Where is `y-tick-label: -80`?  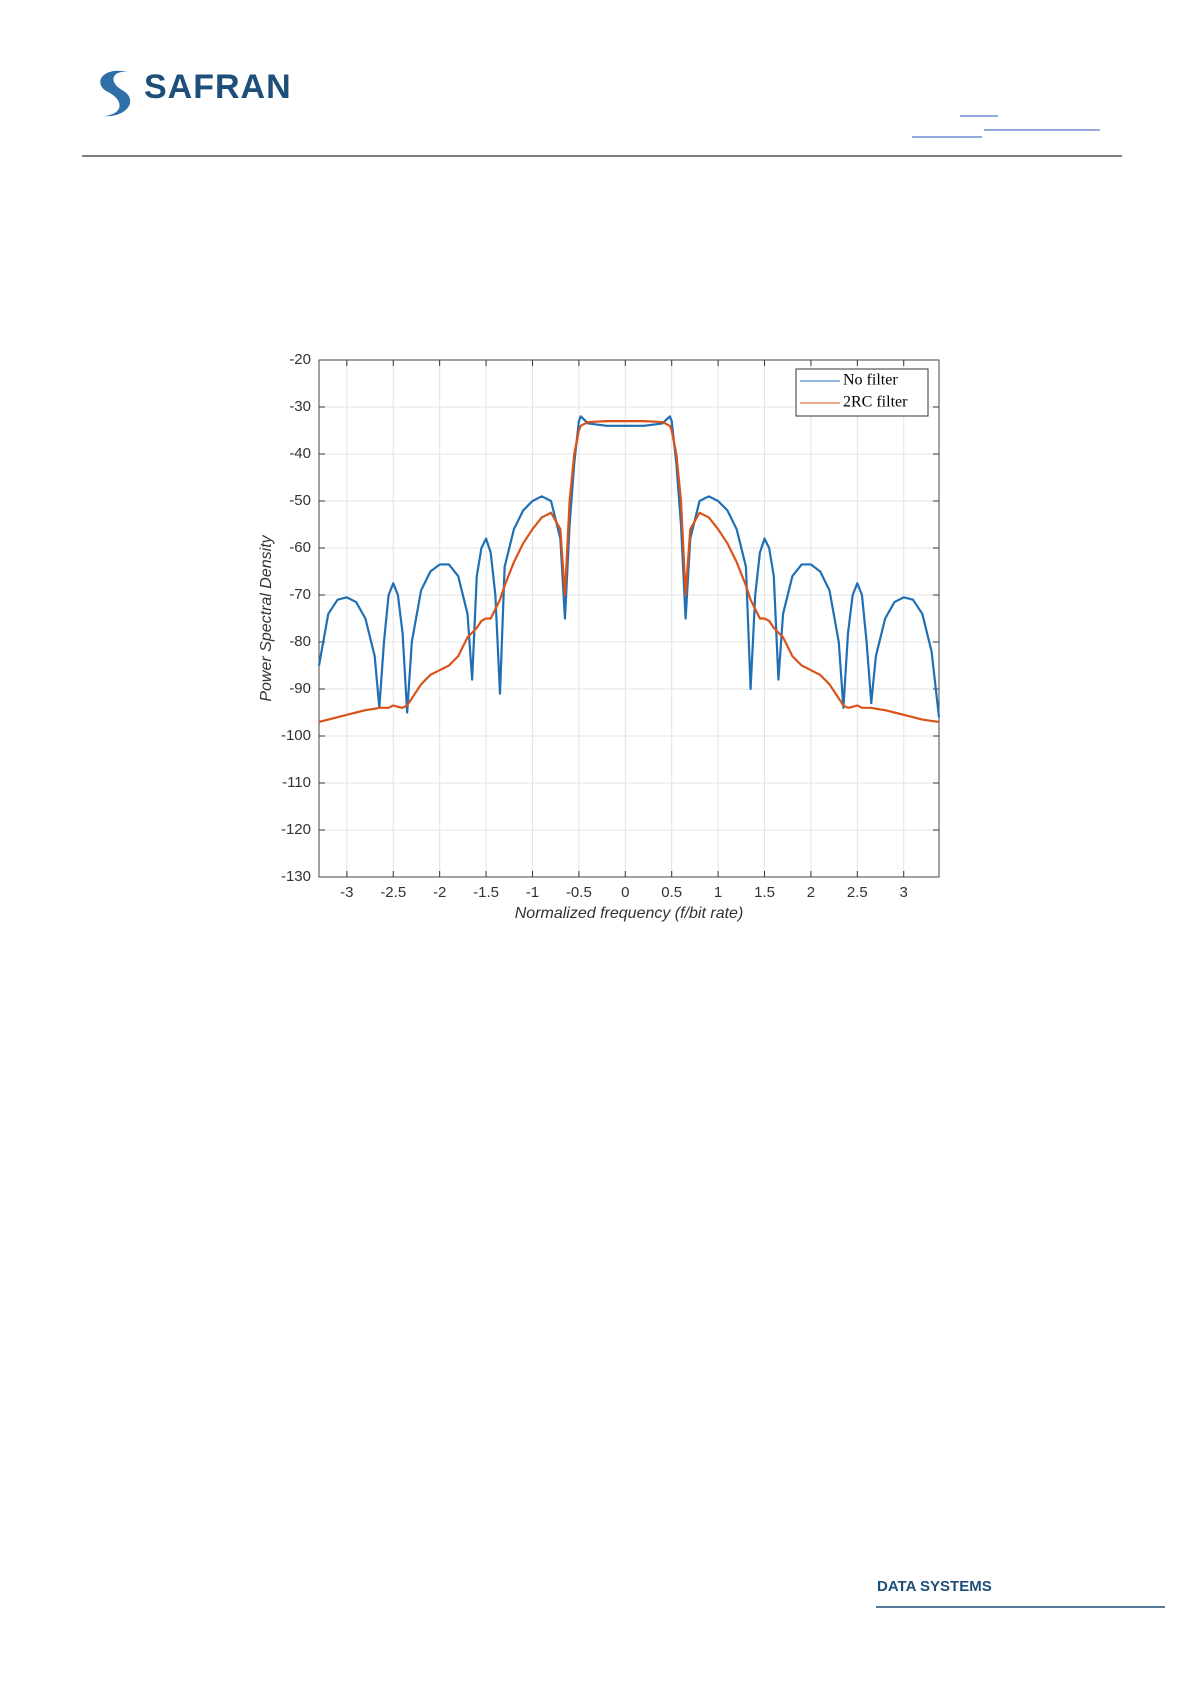
y-tick-label: -80 is located at coordinates (300, 641).